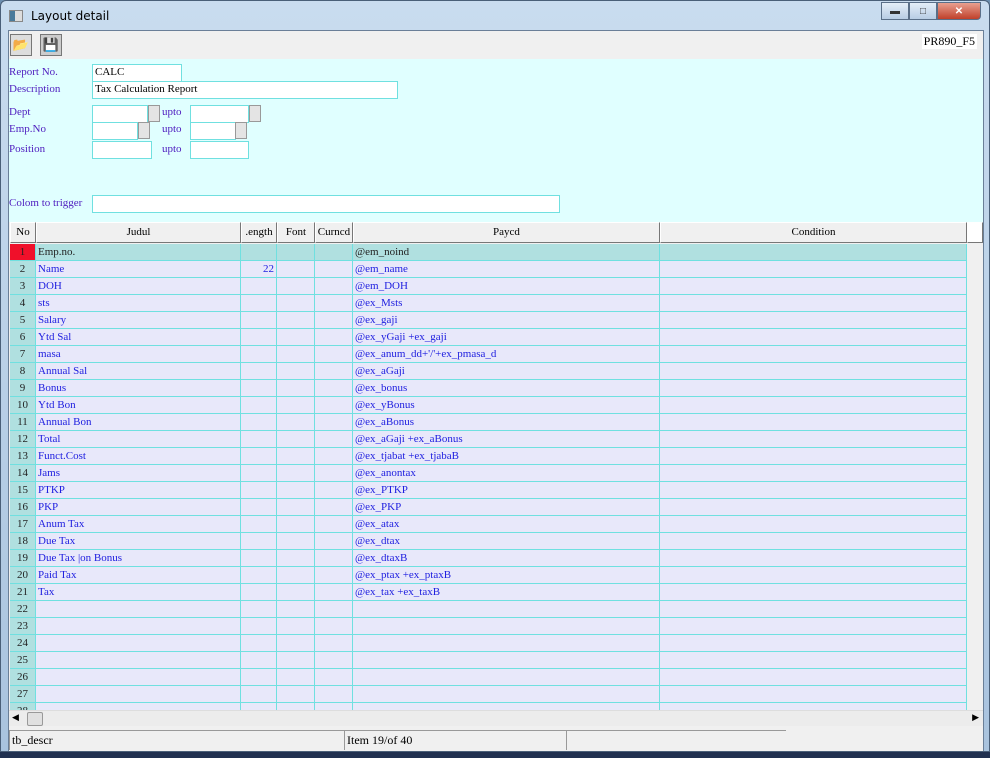  I want to click on cell-judul: Jams, so click(138, 473).